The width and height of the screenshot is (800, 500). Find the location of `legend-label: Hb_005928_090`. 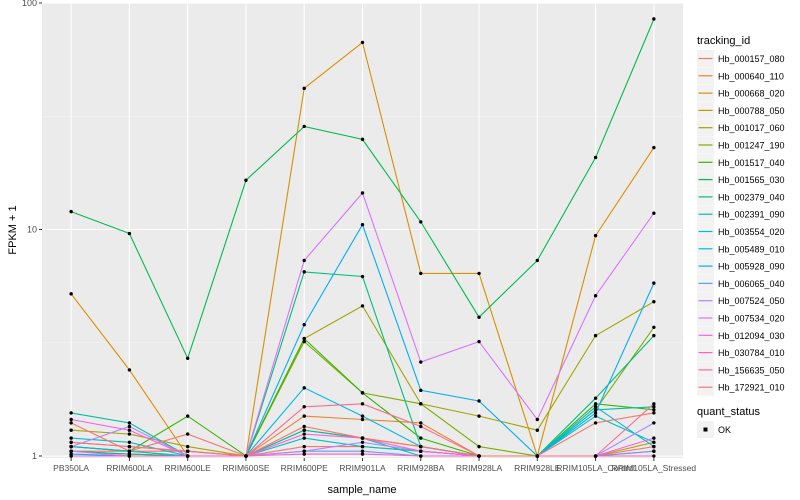

legend-label: Hb_005928_090 is located at coordinates (751, 267).